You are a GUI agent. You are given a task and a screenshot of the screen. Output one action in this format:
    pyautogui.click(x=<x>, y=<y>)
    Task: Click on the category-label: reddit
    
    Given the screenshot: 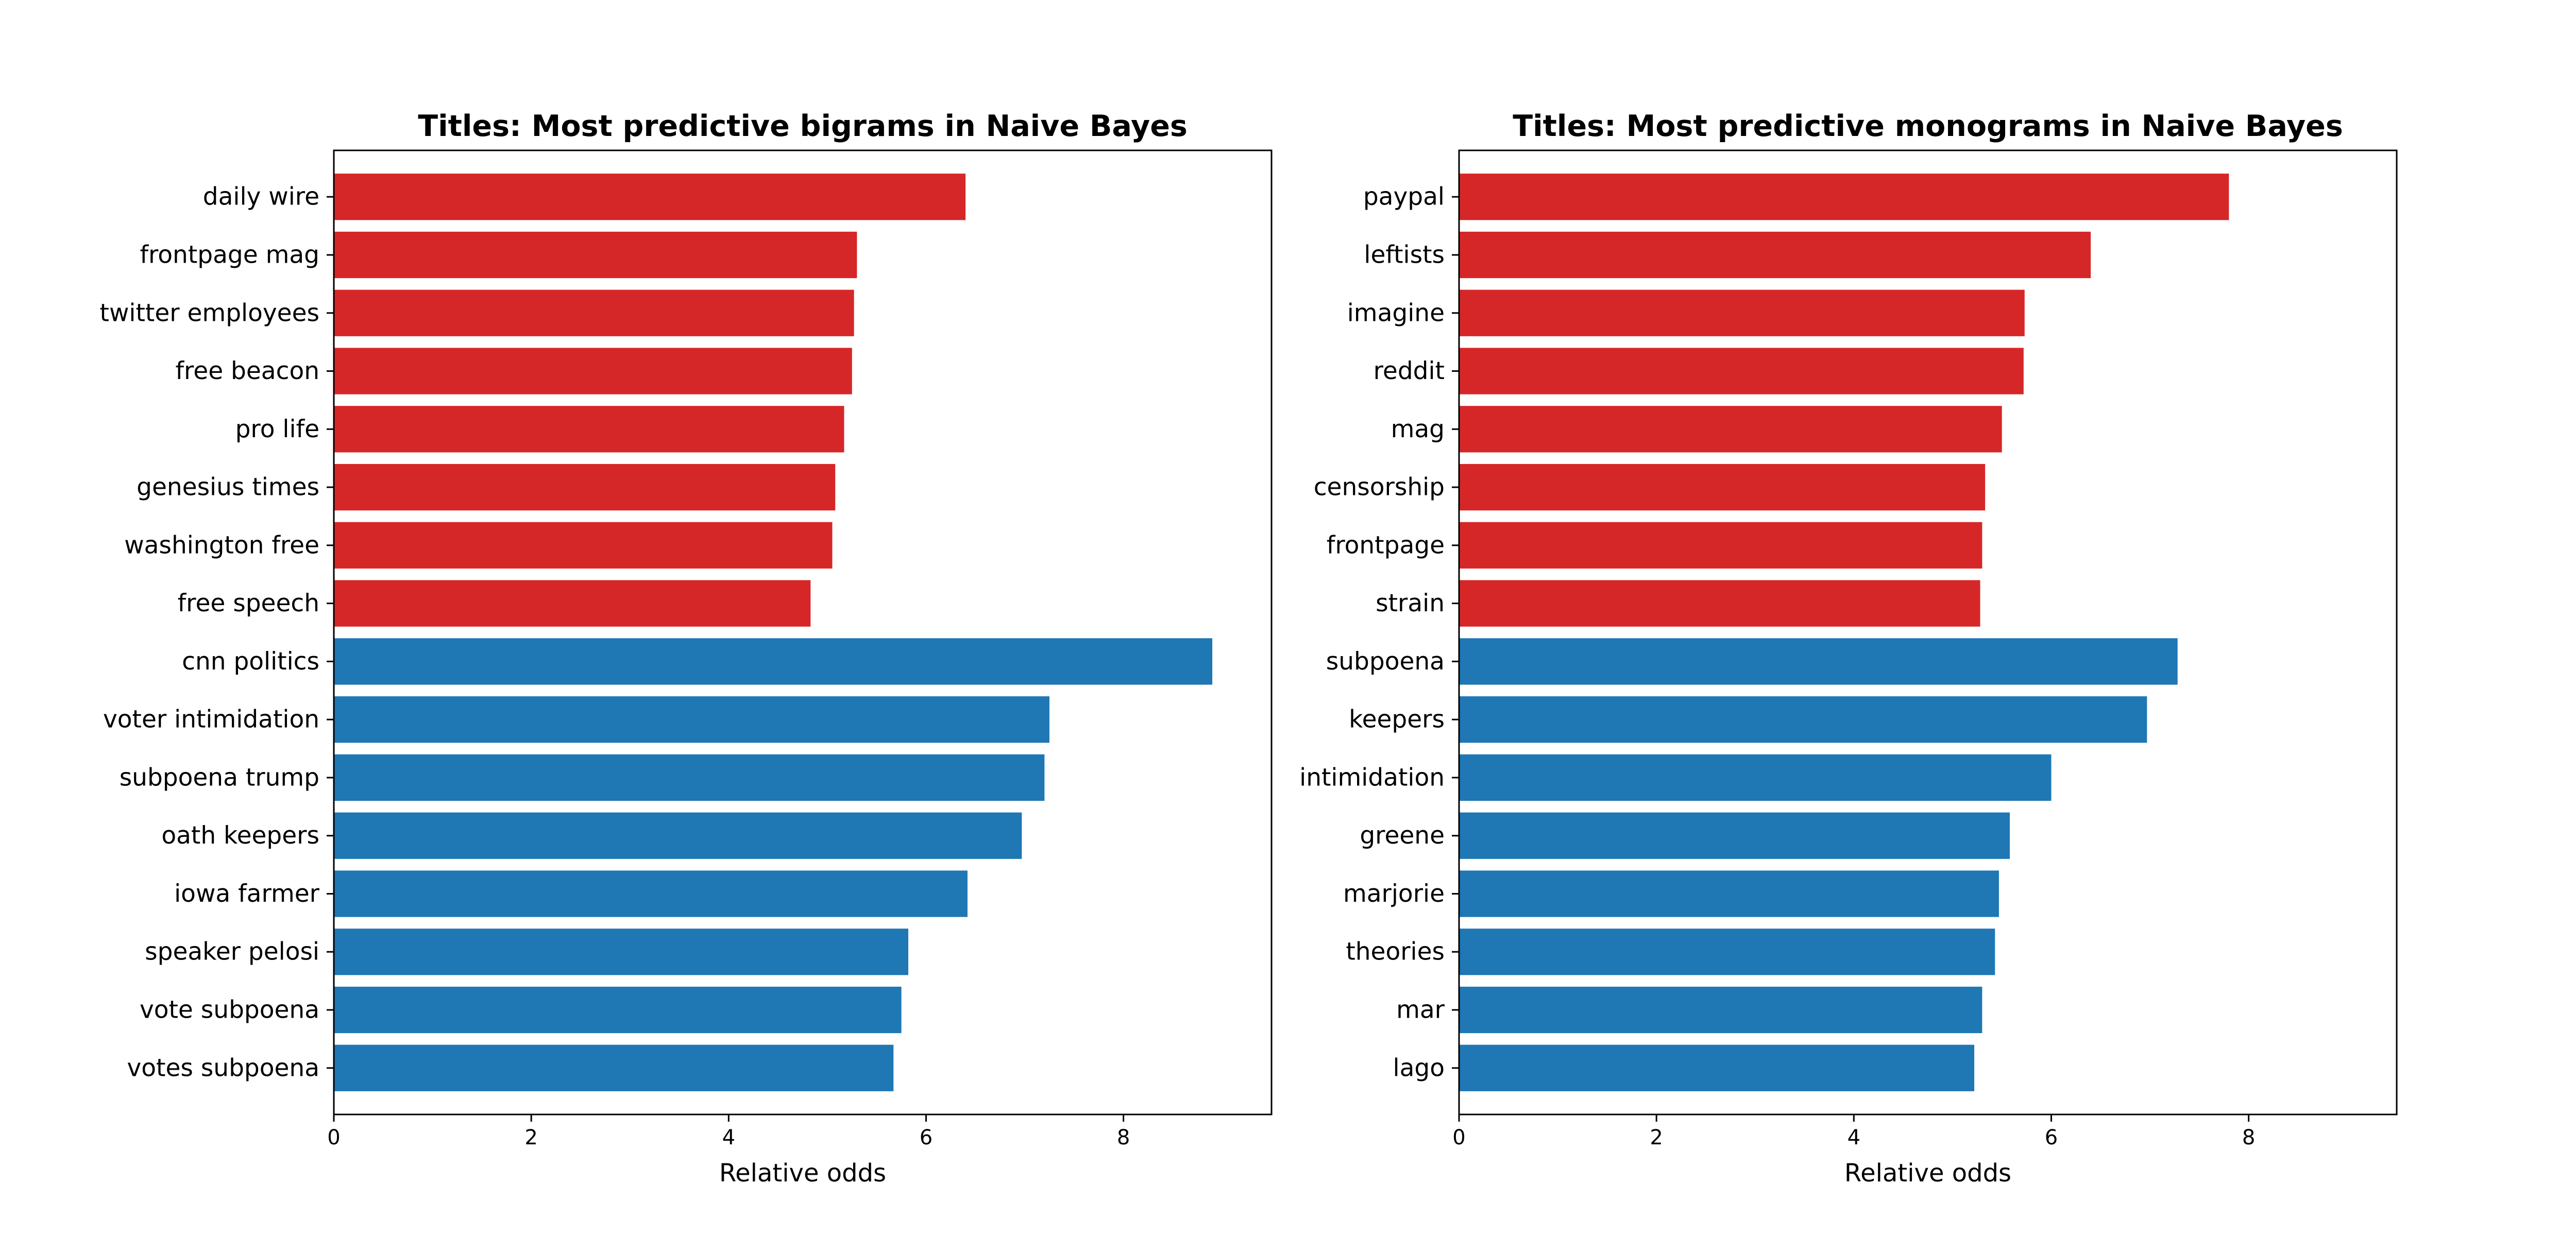 What is the action you would take?
    pyautogui.click(x=1409, y=371)
    